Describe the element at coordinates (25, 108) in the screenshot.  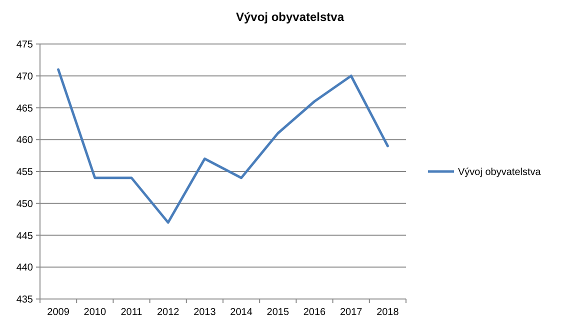
I see `y-tick-label: 465` at that location.